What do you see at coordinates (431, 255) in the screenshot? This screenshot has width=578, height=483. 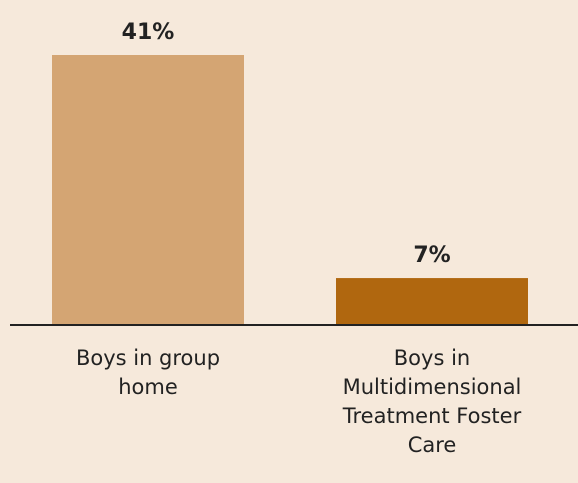 I see `value-label: 7%` at bounding box center [431, 255].